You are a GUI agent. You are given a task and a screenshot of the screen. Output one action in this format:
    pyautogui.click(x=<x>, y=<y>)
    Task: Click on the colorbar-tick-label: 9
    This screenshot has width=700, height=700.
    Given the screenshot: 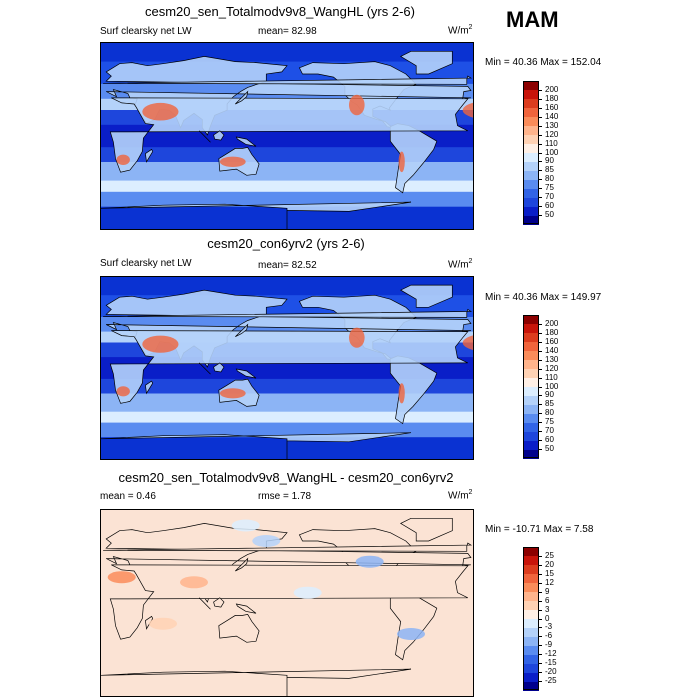 What is the action you would take?
    pyautogui.click(x=547, y=591)
    